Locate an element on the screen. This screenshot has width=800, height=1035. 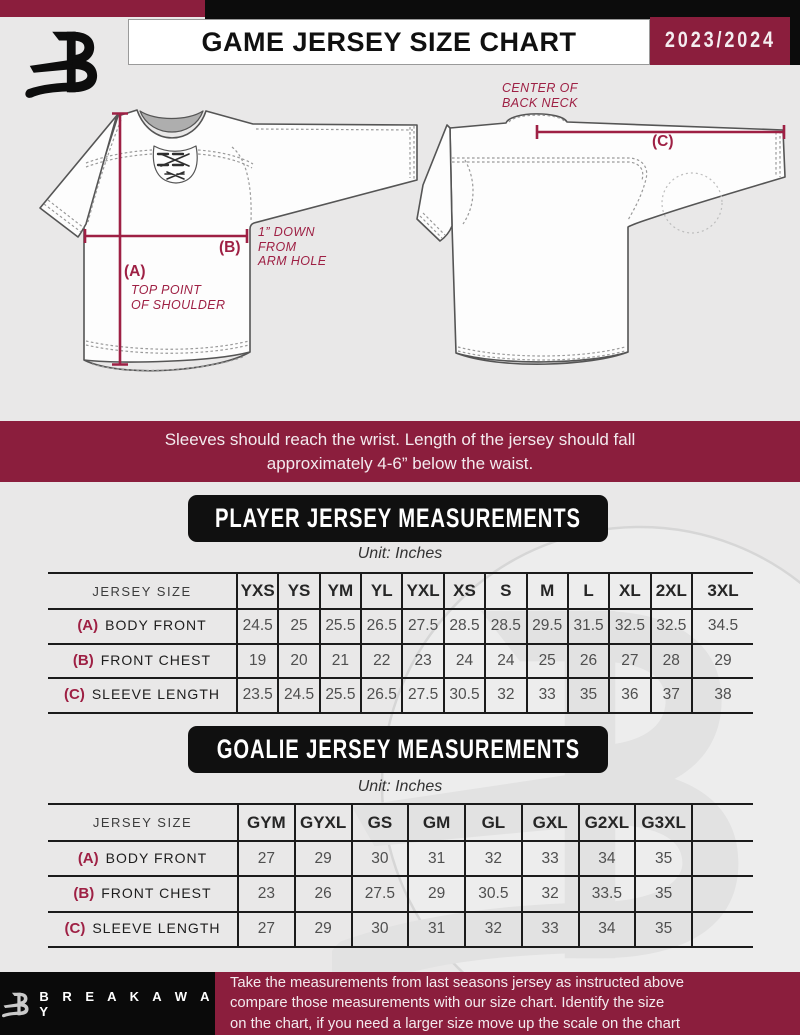
measure-b-description: 1” DOWN FROM ARM HOLE is located at coordinates (292, 246).